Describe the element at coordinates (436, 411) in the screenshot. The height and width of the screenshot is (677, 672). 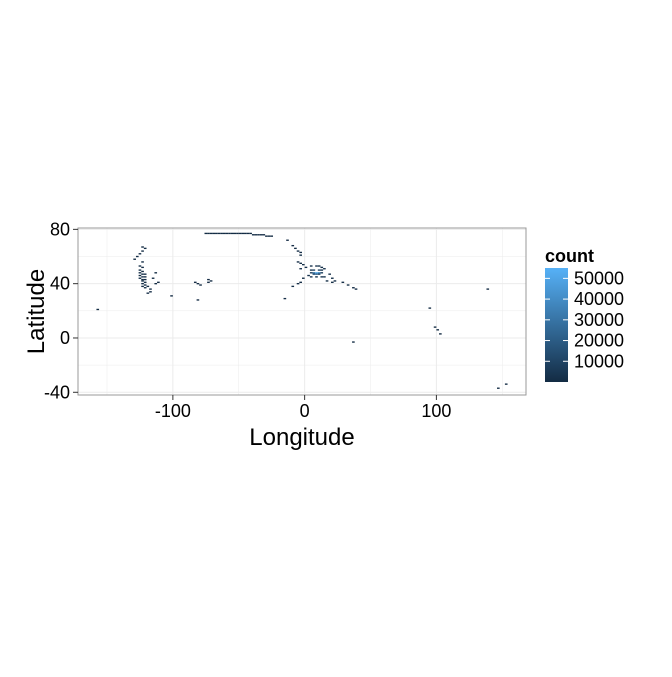
I see `x-tick-label: 100` at that location.